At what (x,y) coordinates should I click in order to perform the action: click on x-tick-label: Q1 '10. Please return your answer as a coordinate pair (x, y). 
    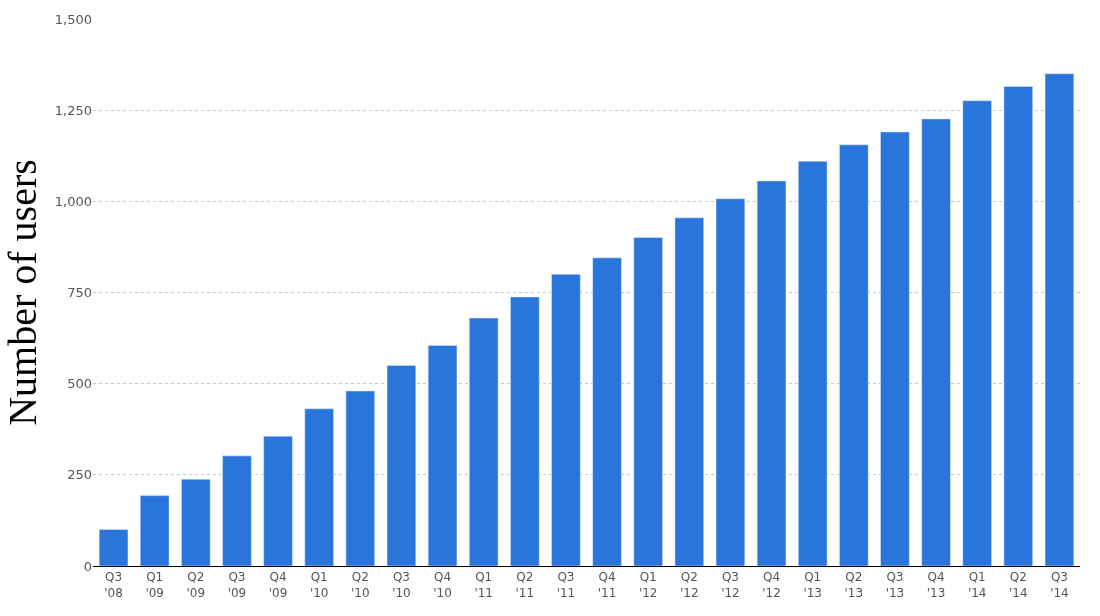
    Looking at the image, I should click on (319, 585).